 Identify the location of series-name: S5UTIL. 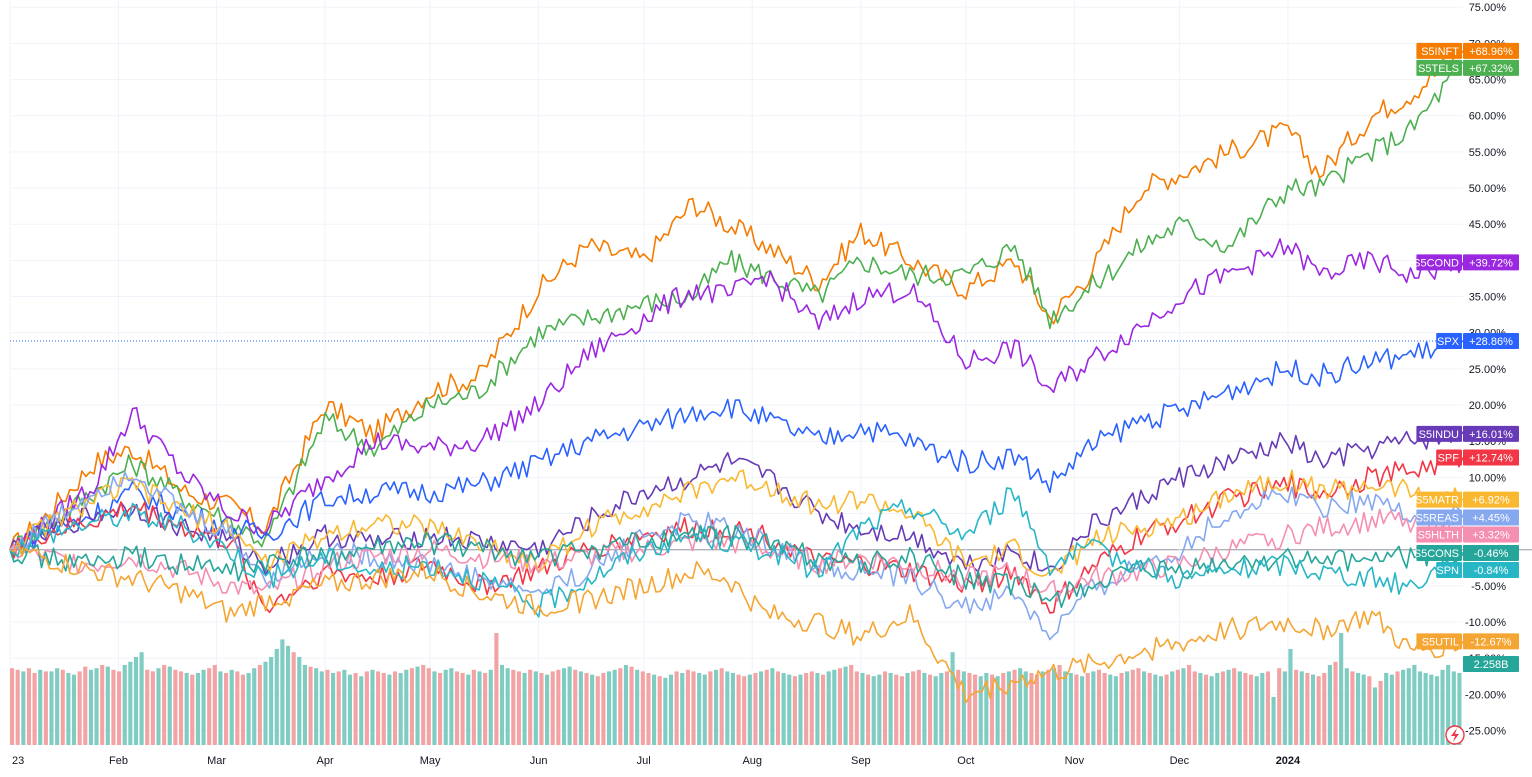
(1440, 642).